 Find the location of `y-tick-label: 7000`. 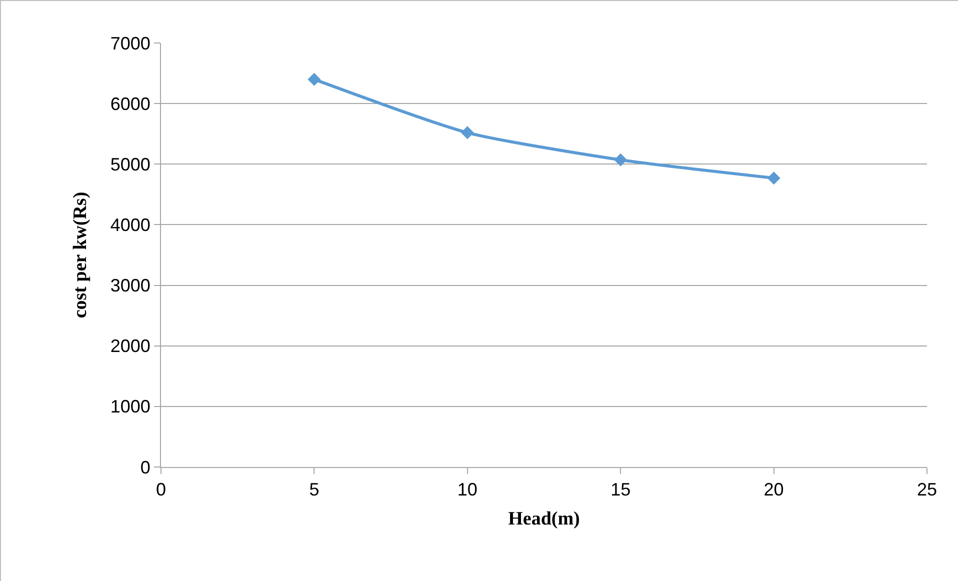

y-tick-label: 7000 is located at coordinates (130, 43).